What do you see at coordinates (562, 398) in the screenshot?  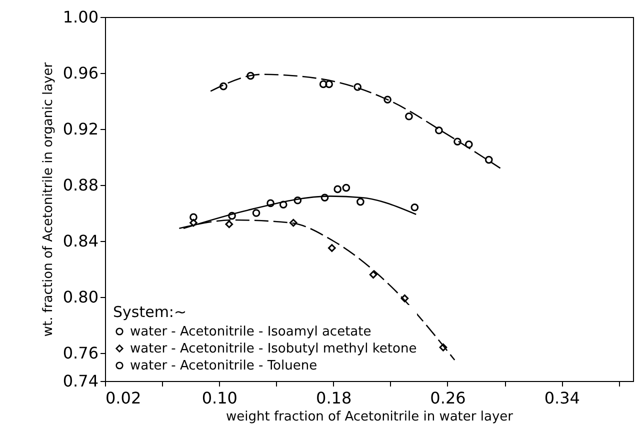 I see `x-tick-label: 0.34` at bounding box center [562, 398].